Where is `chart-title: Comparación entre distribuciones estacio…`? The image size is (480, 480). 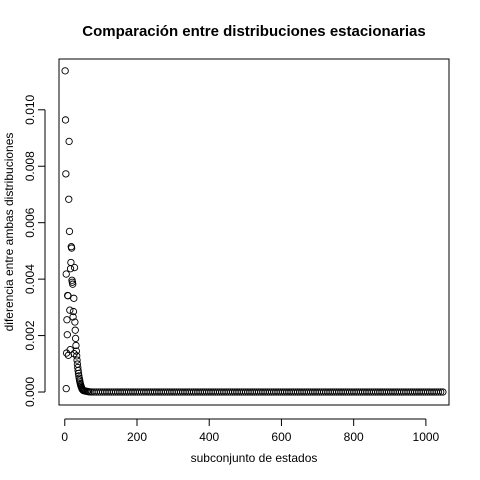
chart-title: Comparación entre distribuciones estacio… is located at coordinates (253, 31).